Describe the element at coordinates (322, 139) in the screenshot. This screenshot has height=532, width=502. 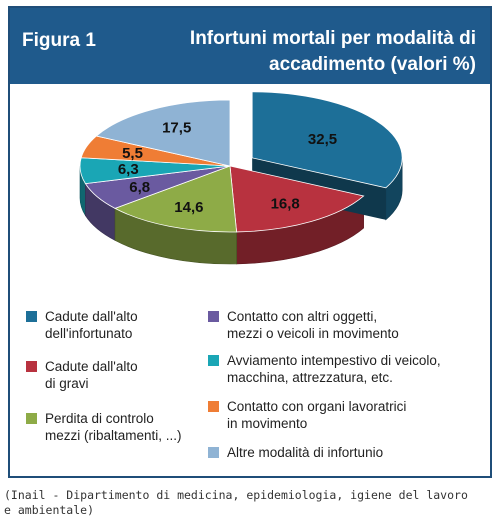
I see `pie-data-label: 32,5` at that location.